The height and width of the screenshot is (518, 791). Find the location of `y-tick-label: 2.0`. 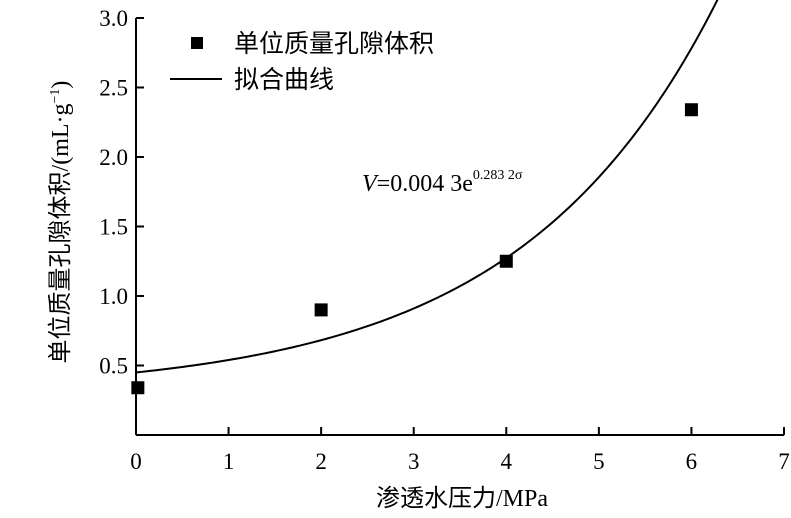

y-tick-label: 2.0 is located at coordinates (113, 157).